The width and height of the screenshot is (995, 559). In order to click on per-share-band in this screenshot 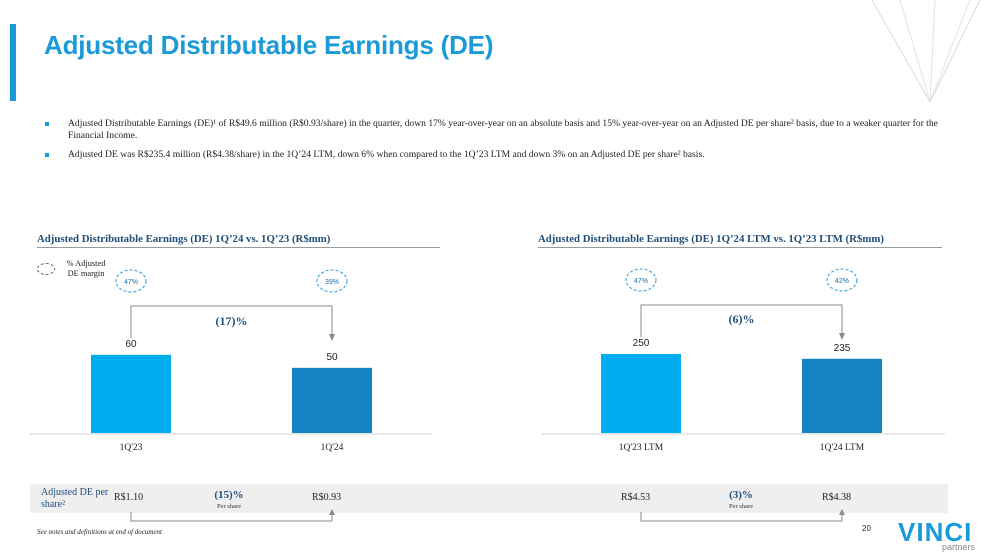, I will do `click(489, 498)`.